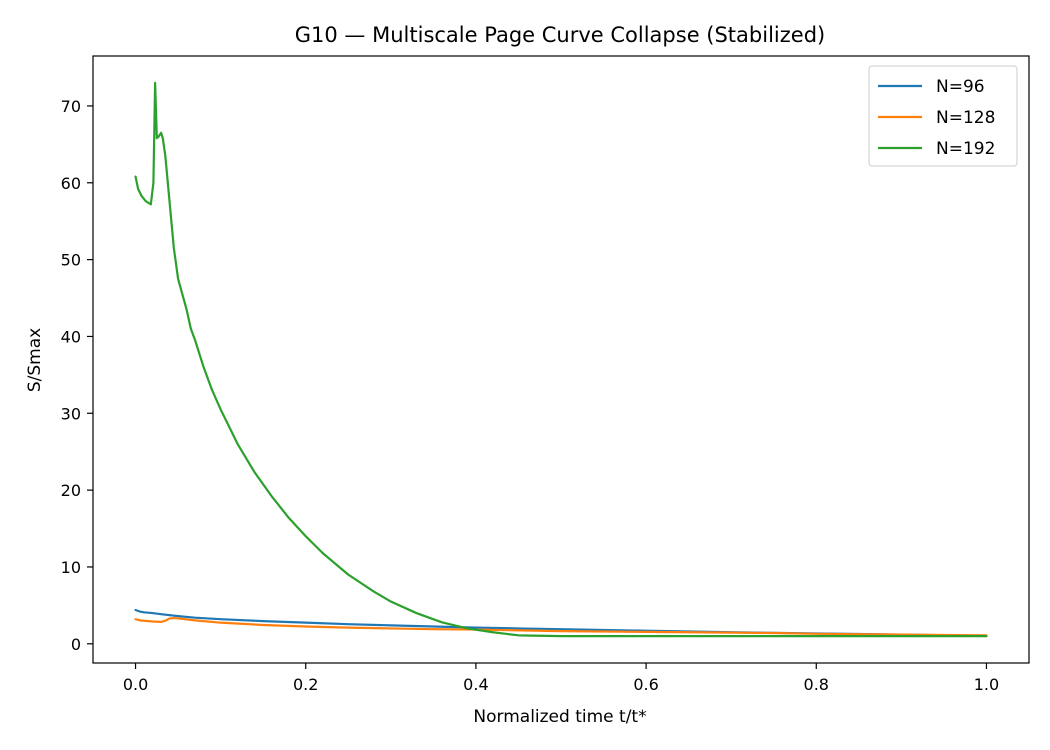  I want to click on legend-label: N=192, so click(965, 149).